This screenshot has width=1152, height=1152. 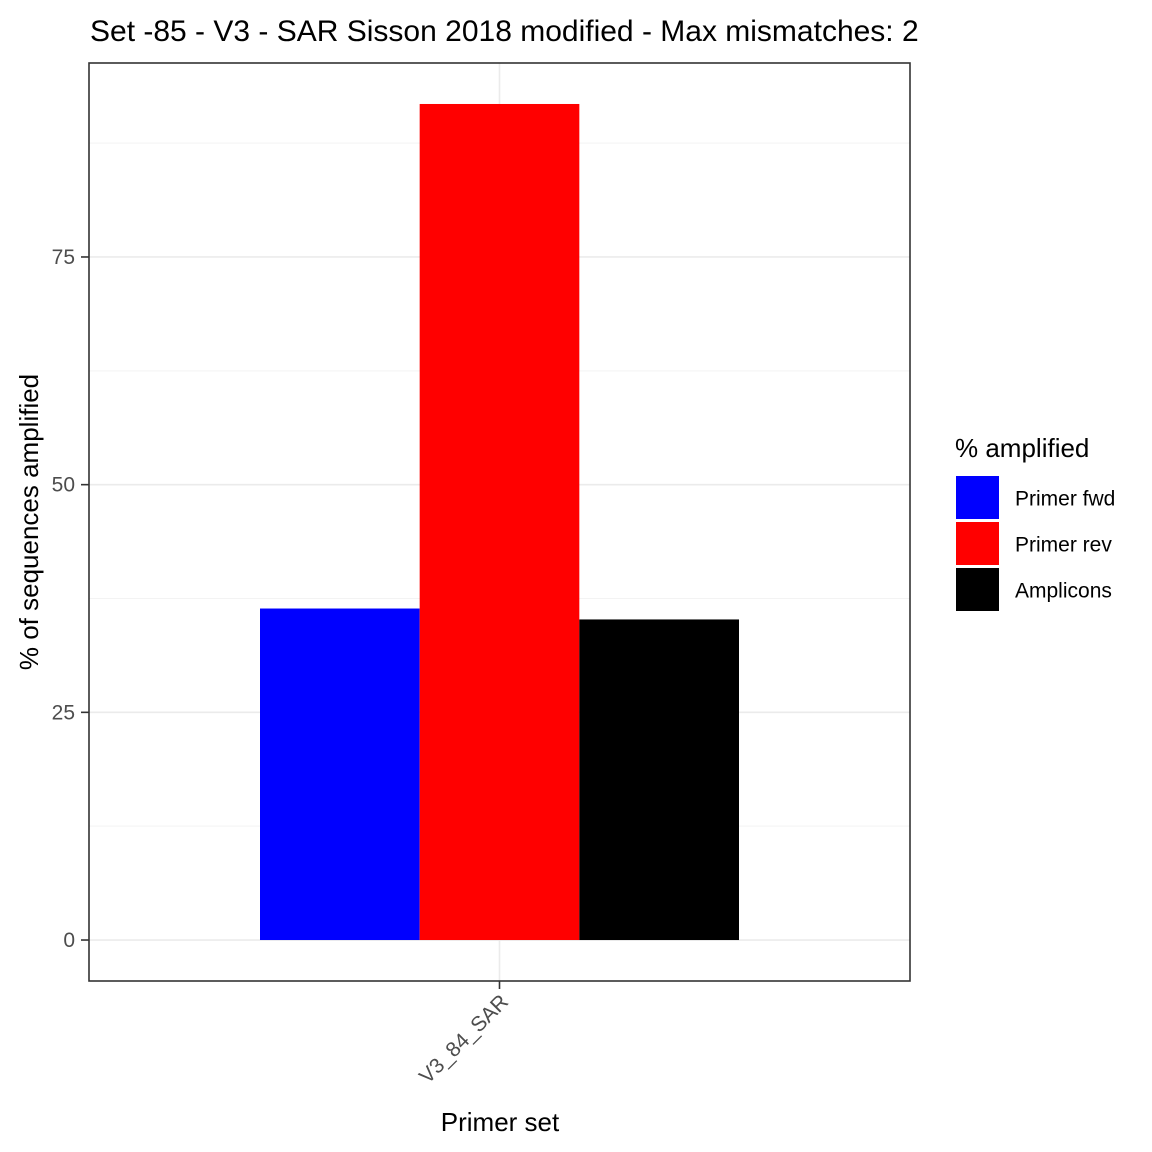 I want to click on y-tick-label: 75, so click(x=63, y=257).